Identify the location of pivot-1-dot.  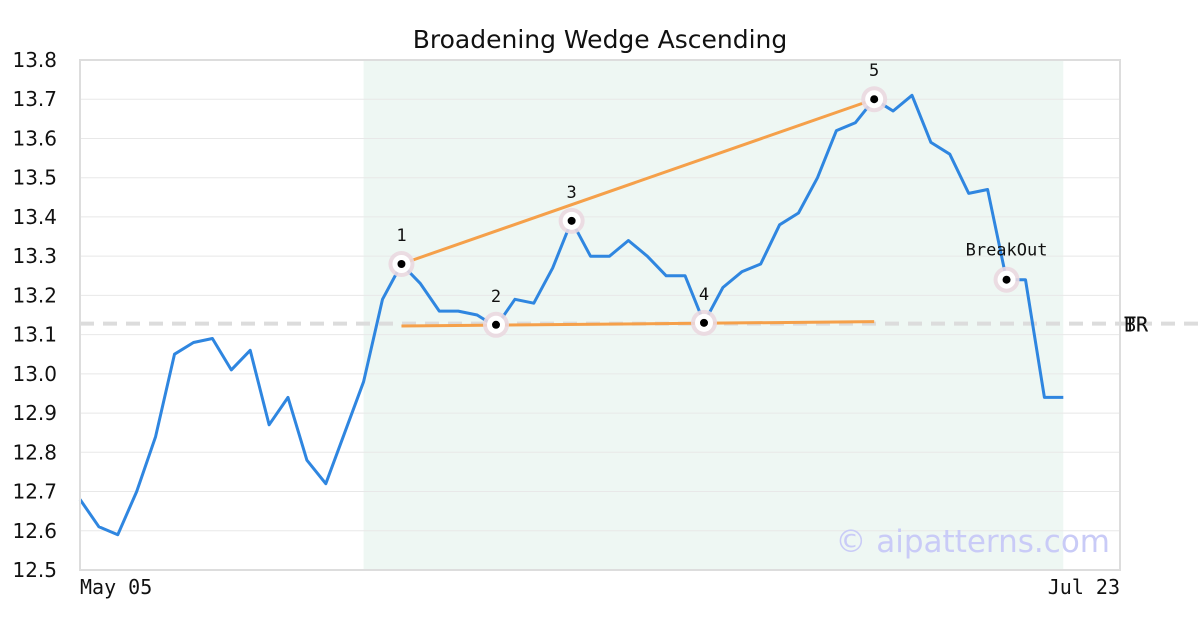
(401, 264).